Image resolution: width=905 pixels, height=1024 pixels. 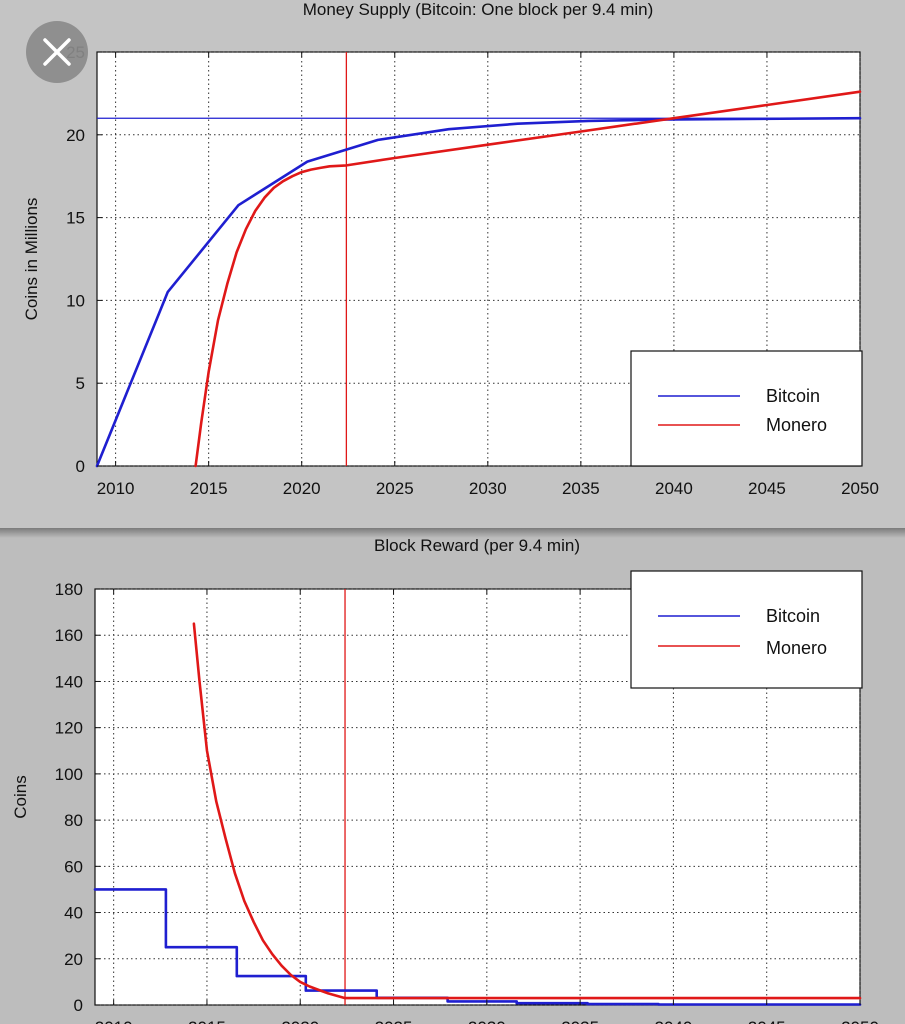 I want to click on c2-x-tick-label: 2050, so click(x=860, y=1021).